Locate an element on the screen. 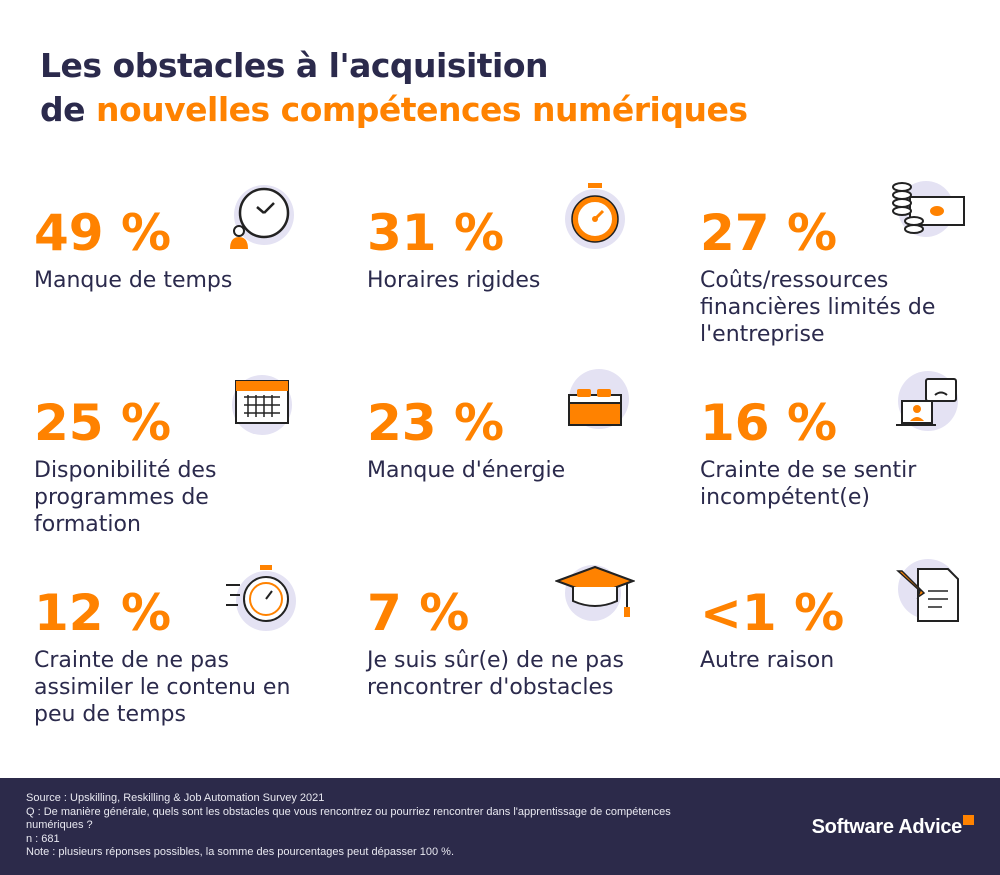  stat-card: 16 % Crainte de se sentir incompétent(e) is located at coordinates (850, 473).